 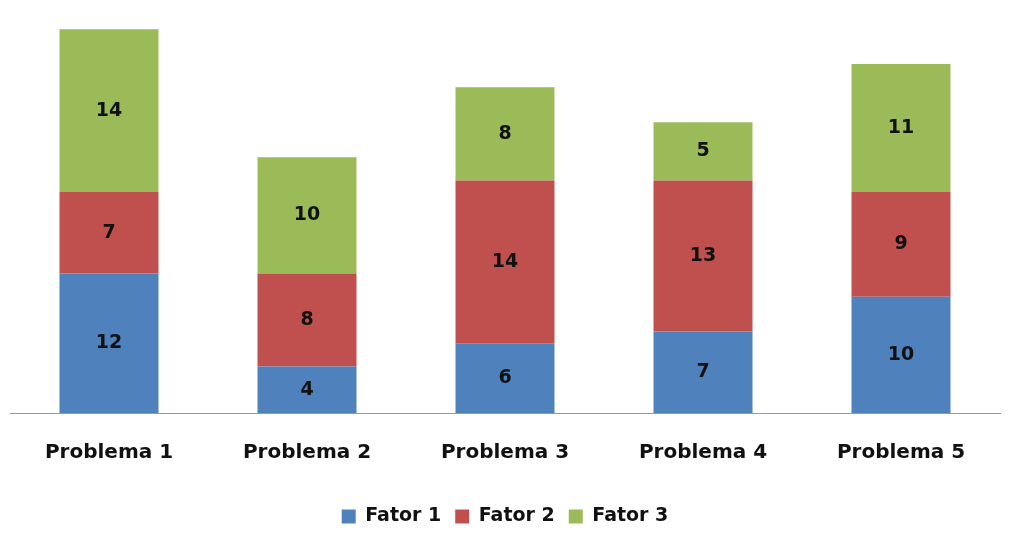 I want to click on data-label: 11, so click(x=901, y=125).